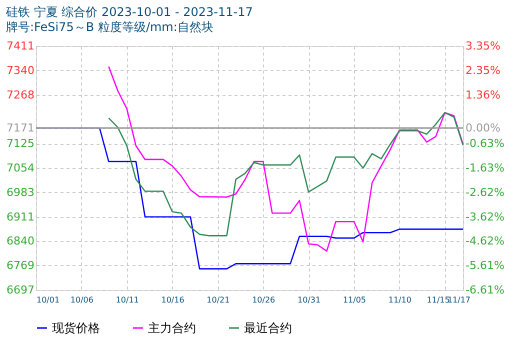 The image size is (520, 350). Describe the element at coordinates (20, 241) in the screenshot. I see `y-tick-label: 6840` at that location.